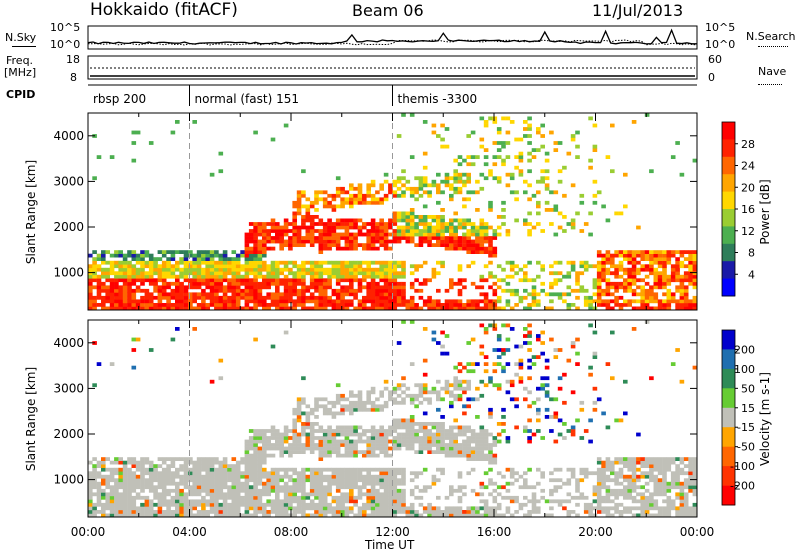 The width and height of the screenshot is (800, 554). I want to click on beam-label: Beam 06, so click(388, 10).